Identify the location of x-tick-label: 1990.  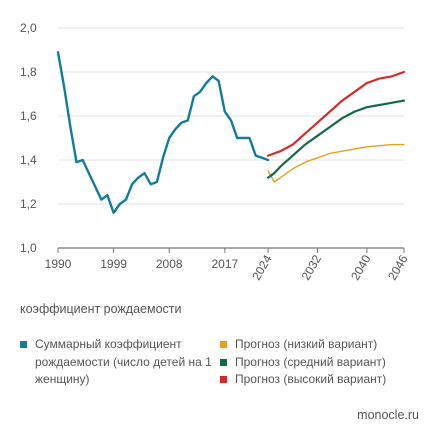
(58, 264).